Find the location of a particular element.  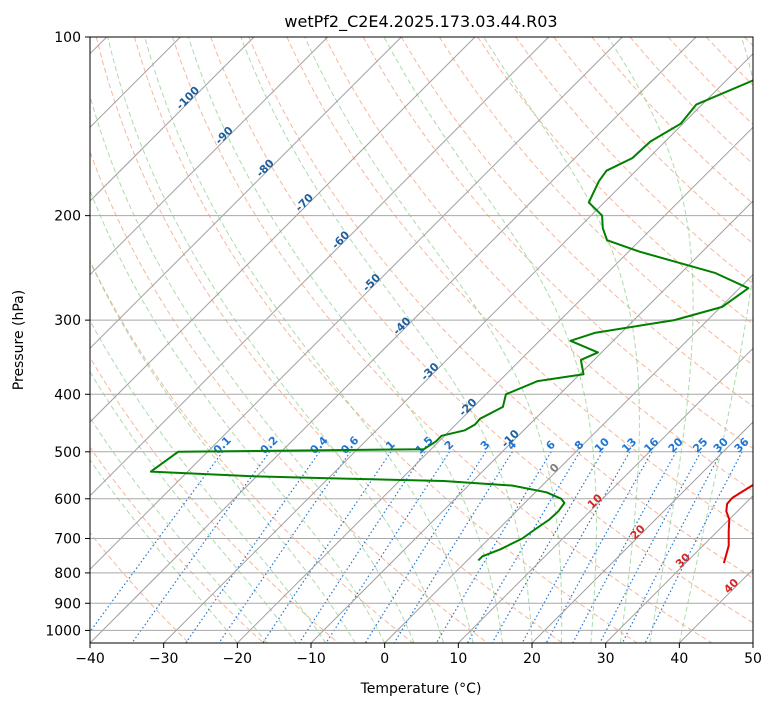

x-tick-label: −10 is located at coordinates (311, 659).